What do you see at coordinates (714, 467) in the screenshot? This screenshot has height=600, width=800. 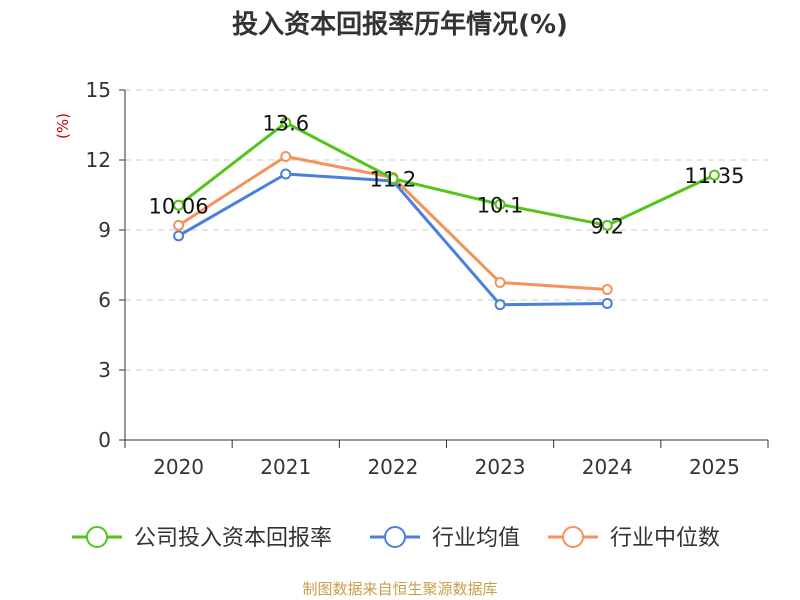 I see `x-tick-label-2025: 2025` at bounding box center [714, 467].